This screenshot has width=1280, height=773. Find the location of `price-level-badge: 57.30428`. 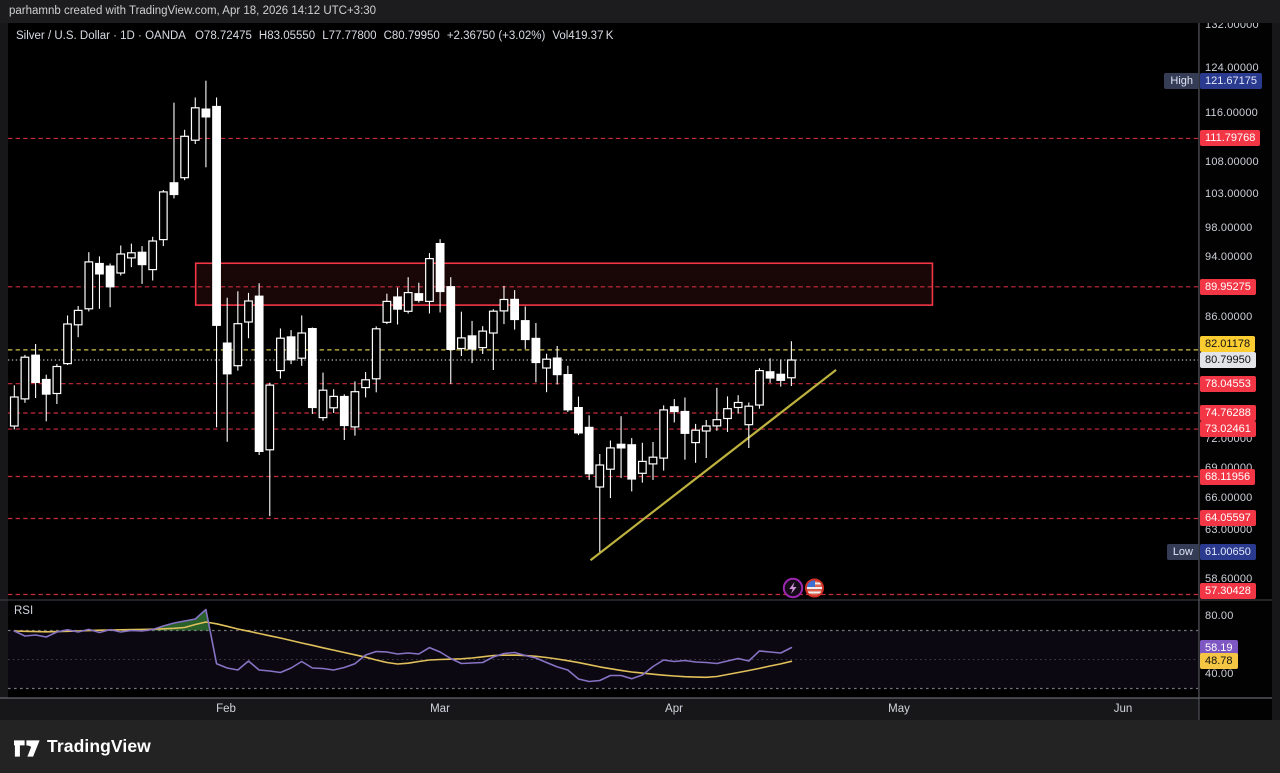

price-level-badge: 57.30428 is located at coordinates (1228, 591).